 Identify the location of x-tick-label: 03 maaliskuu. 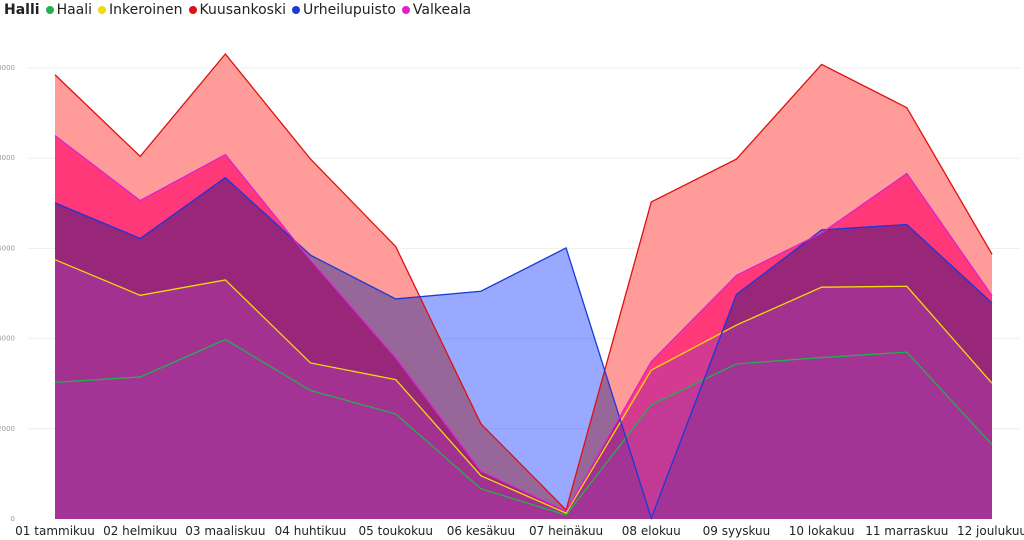
(225, 531).